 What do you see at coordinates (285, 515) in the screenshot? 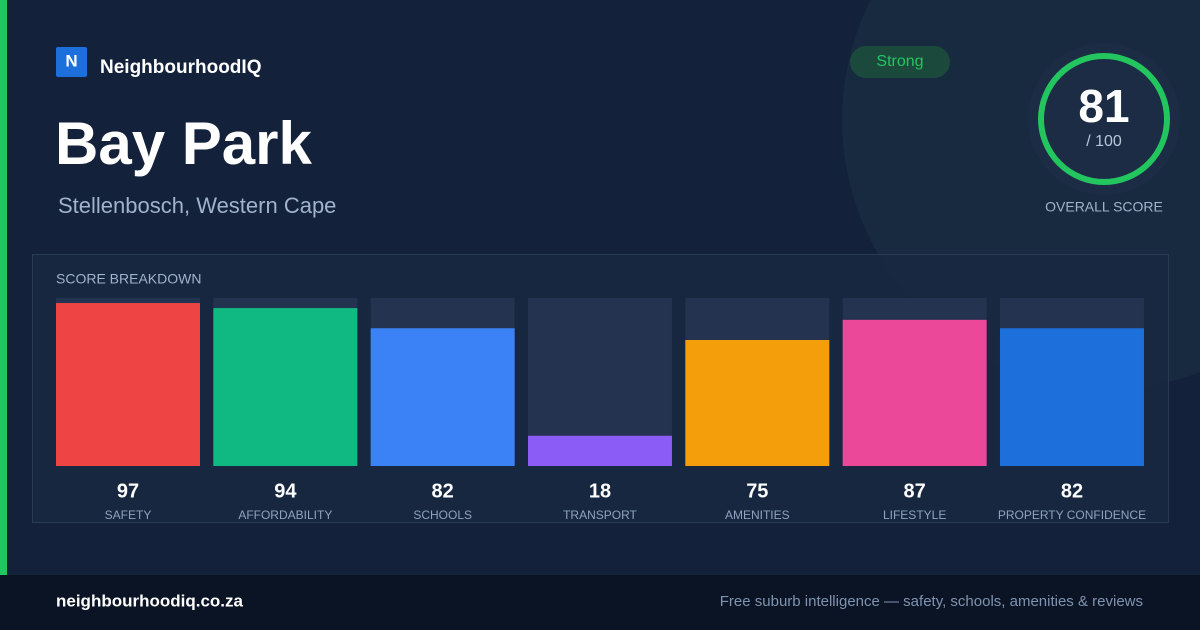
I see `category-label: AFFORDABILITY` at bounding box center [285, 515].